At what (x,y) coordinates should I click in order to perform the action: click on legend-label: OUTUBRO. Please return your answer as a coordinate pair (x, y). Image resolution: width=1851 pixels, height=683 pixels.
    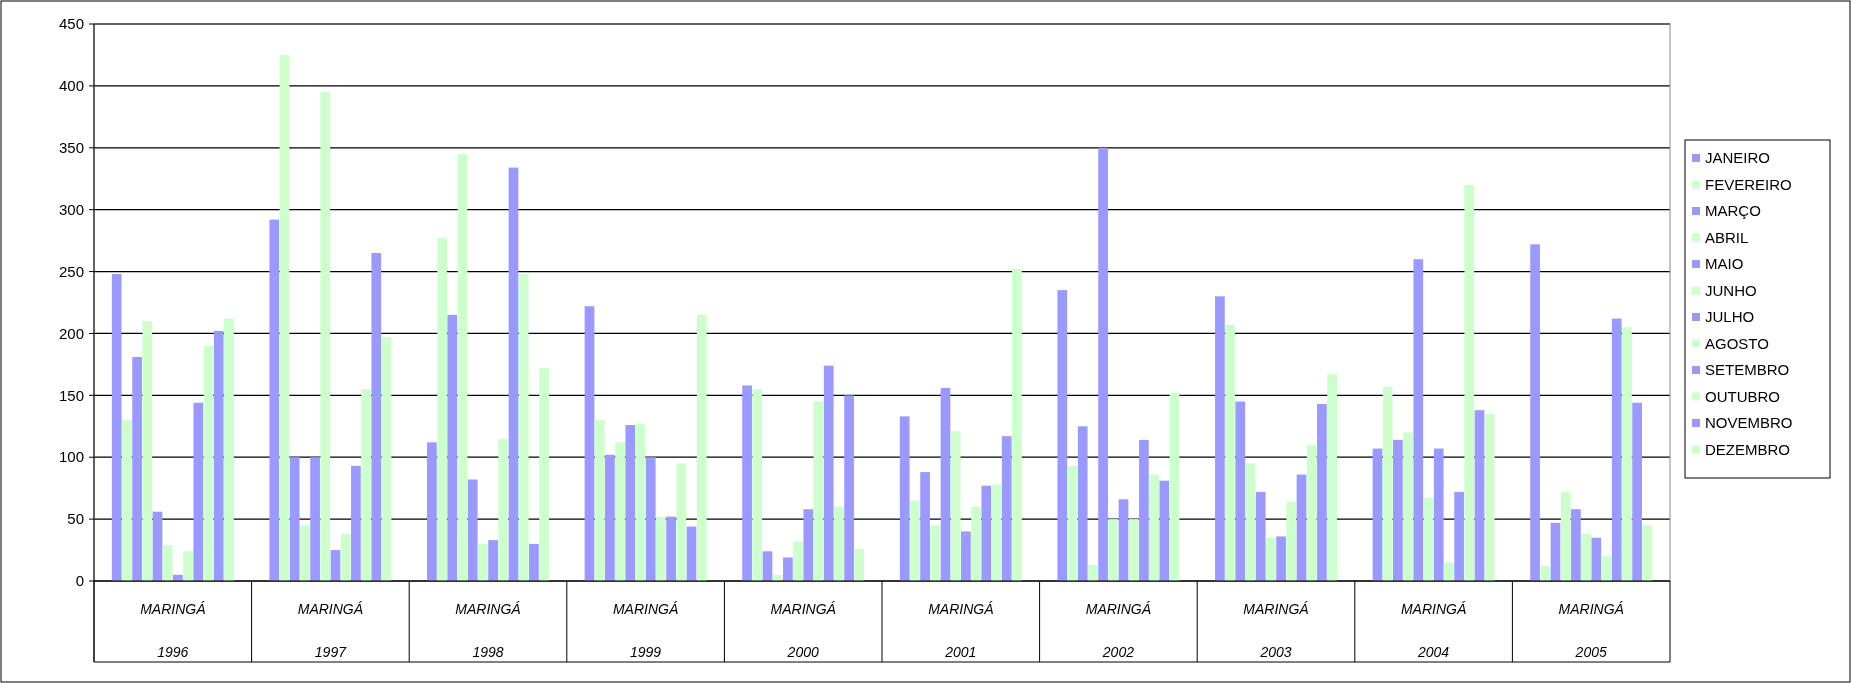
    Looking at the image, I should click on (1742, 396).